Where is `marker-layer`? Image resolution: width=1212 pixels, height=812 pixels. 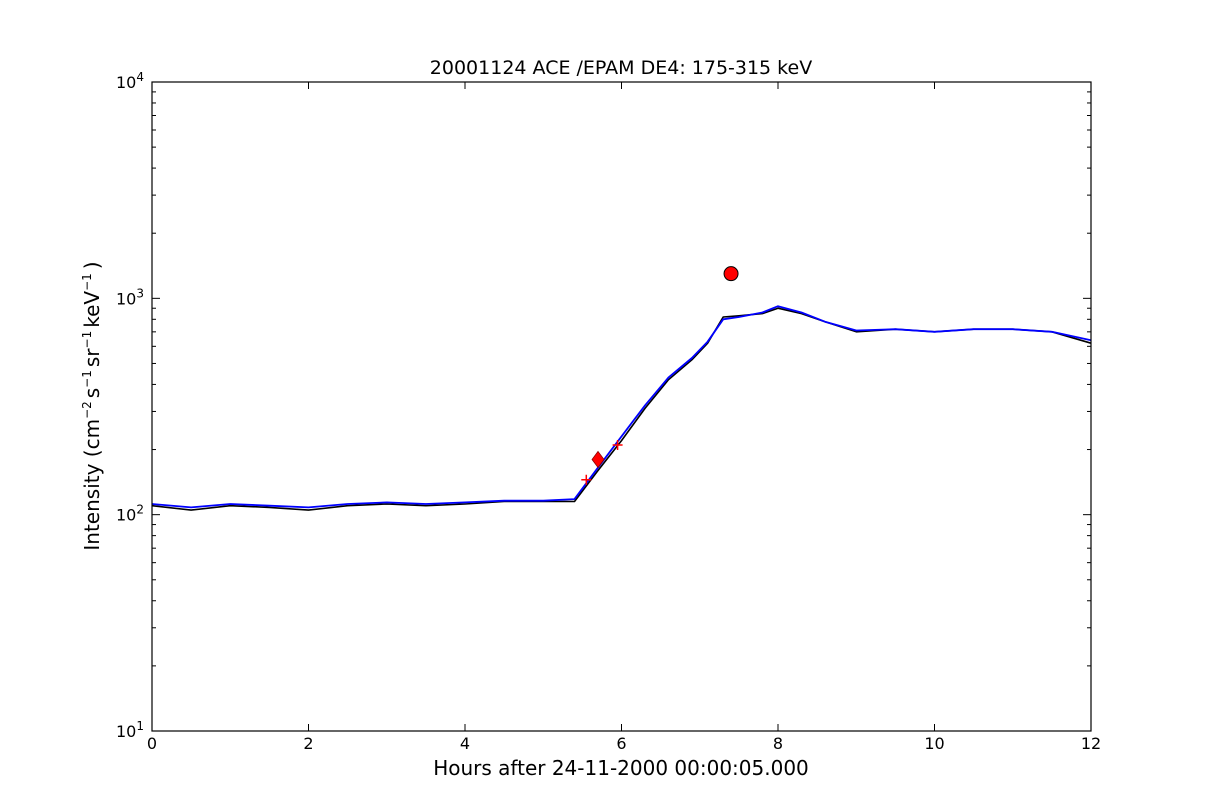 marker-layer is located at coordinates (660, 375).